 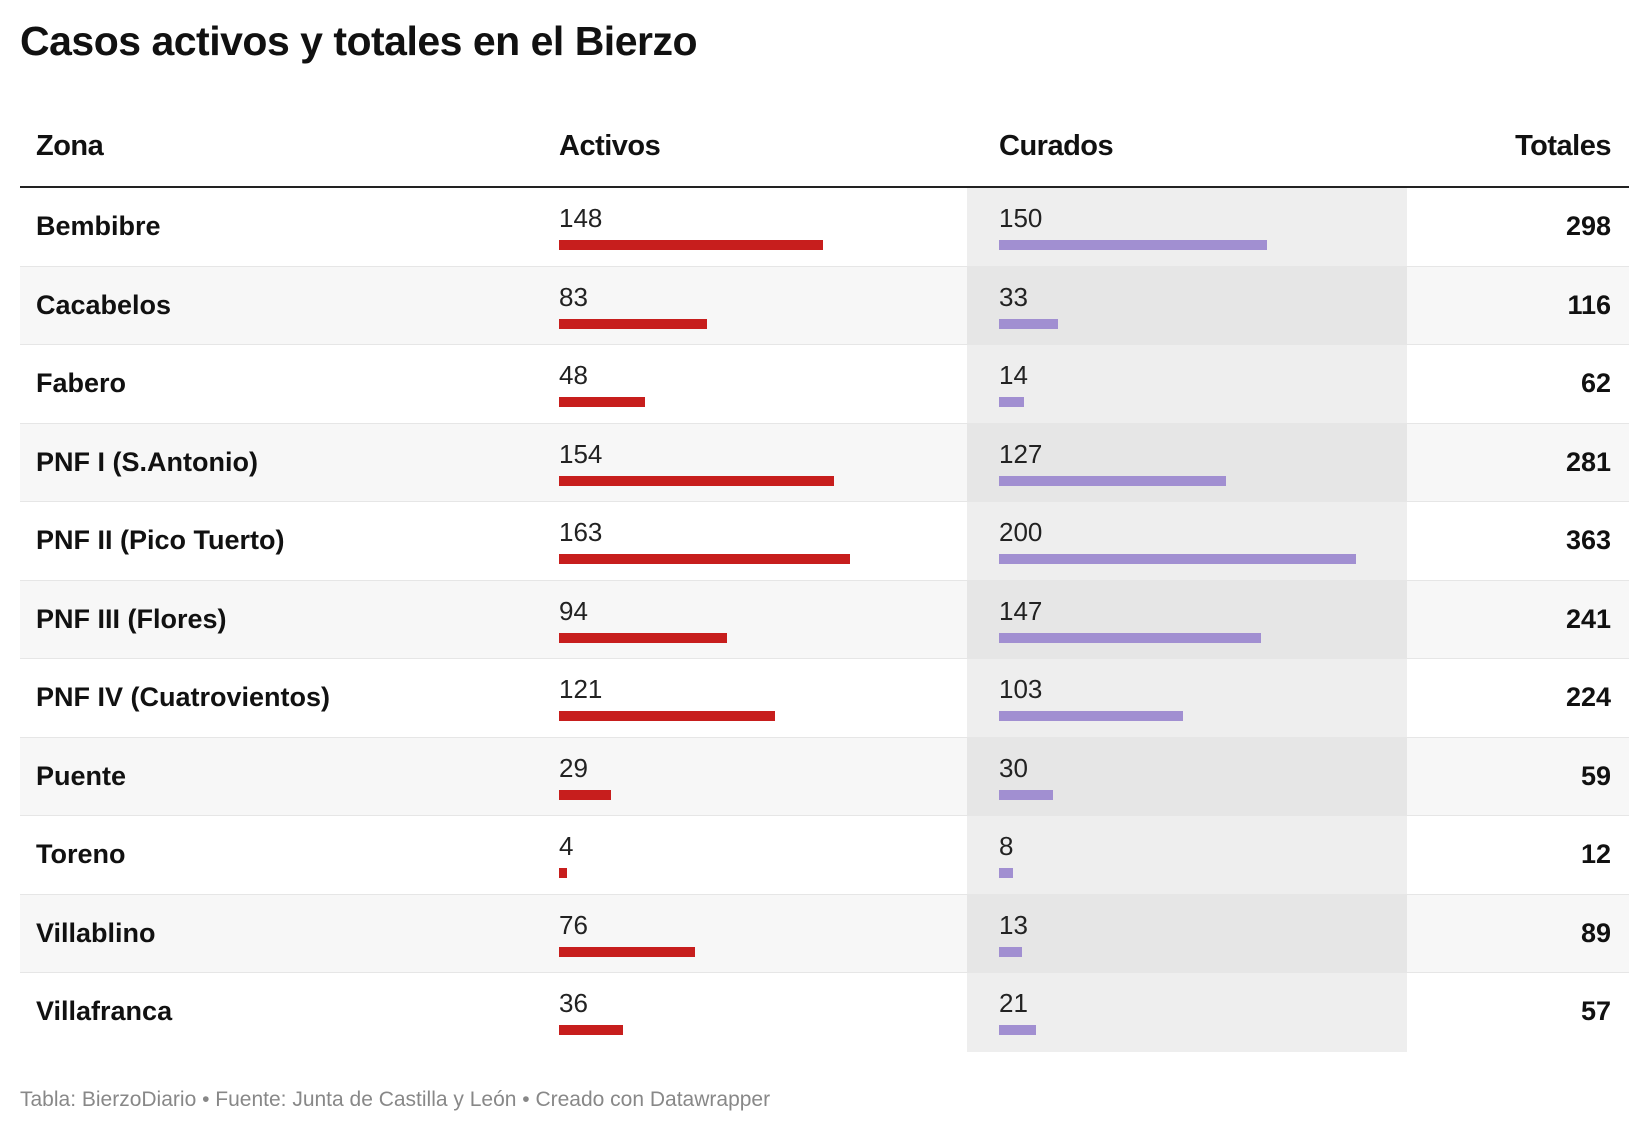 What do you see at coordinates (81, 854) in the screenshot?
I see `cell-zona: Toreno` at bounding box center [81, 854].